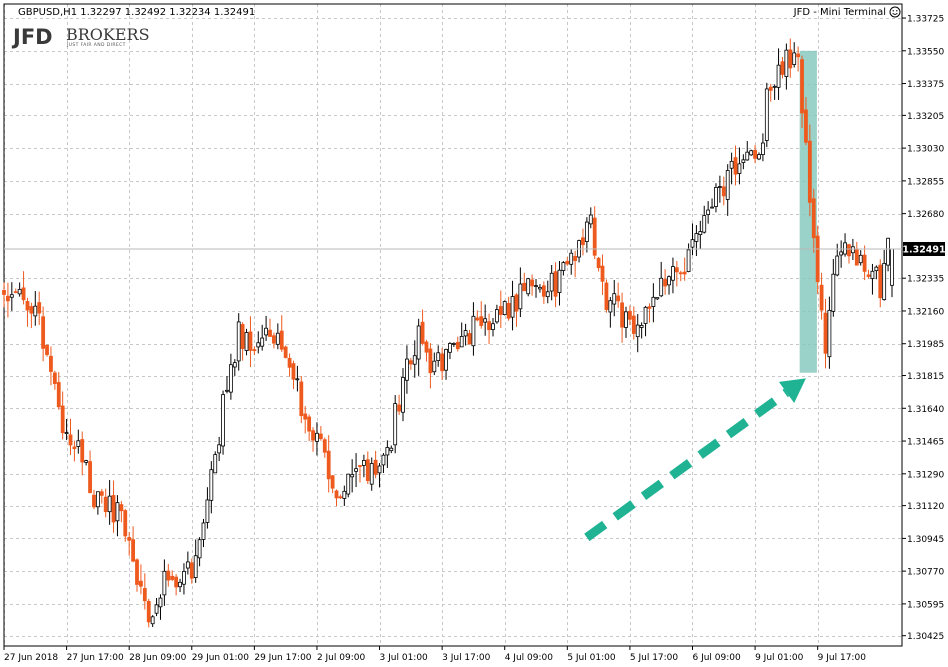  I want to click on y-tick-label: 1.33550, so click(925, 52).